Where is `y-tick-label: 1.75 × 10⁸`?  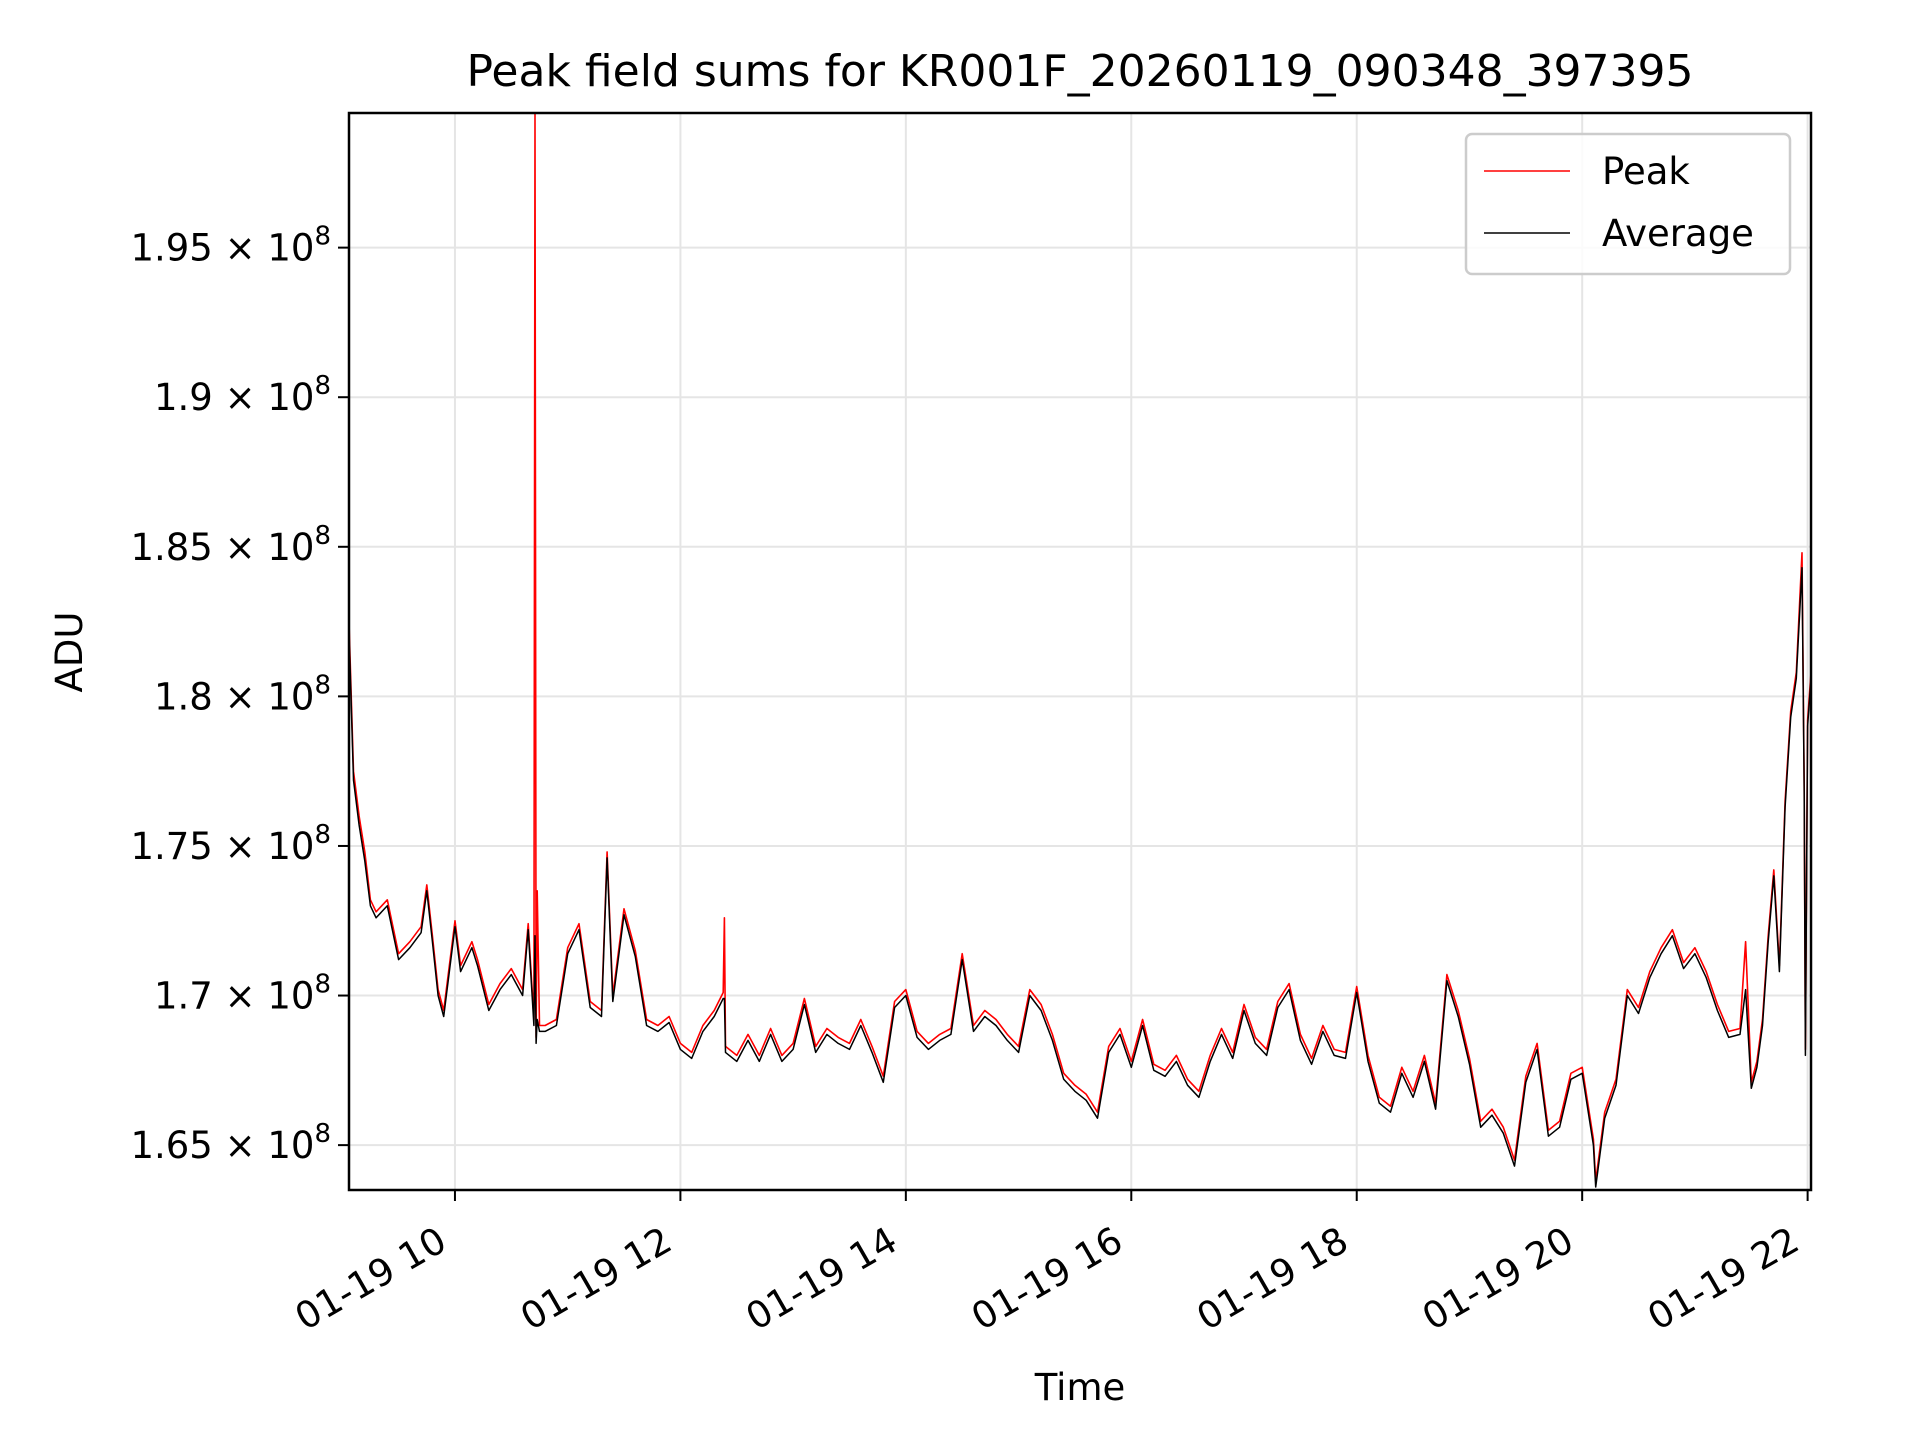 y-tick-label: 1.75 × 10⁸ is located at coordinates (230, 844).